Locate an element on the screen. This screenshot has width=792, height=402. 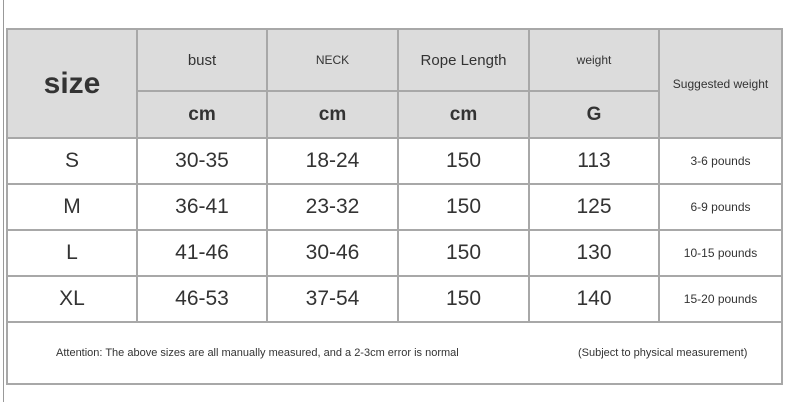
header-rope-length: Rope Length is located at coordinates (463, 60).